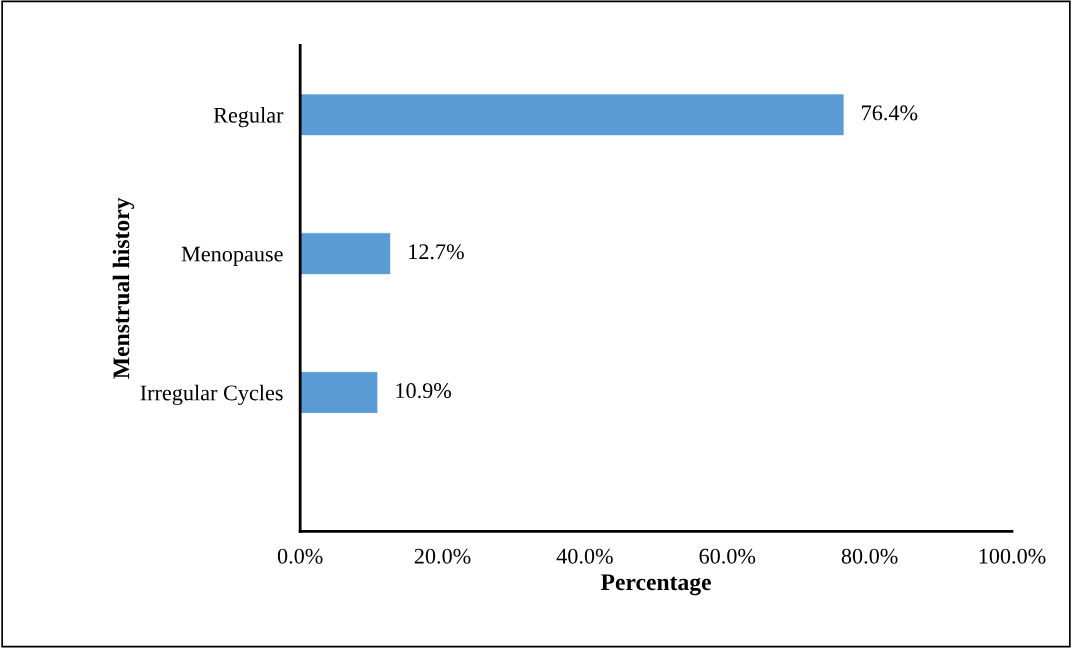  What do you see at coordinates (248, 117) in the screenshot?
I see `y-tick-label: Regular` at bounding box center [248, 117].